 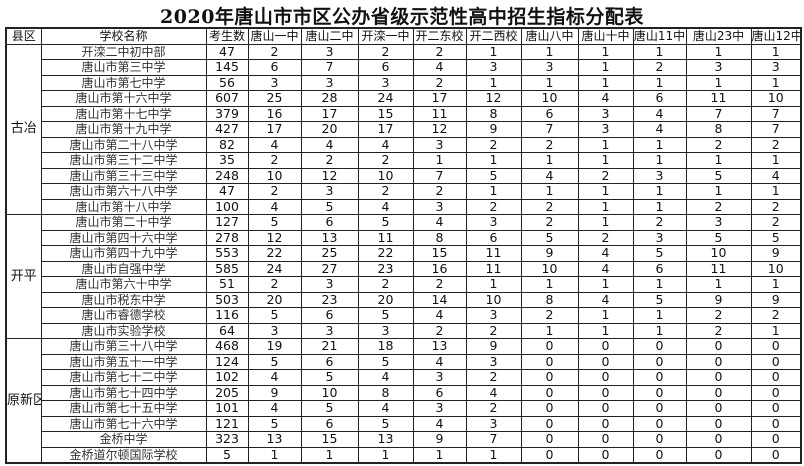 What do you see at coordinates (439, 253) in the screenshot?
I see `quota-cell: 15` at bounding box center [439, 253].